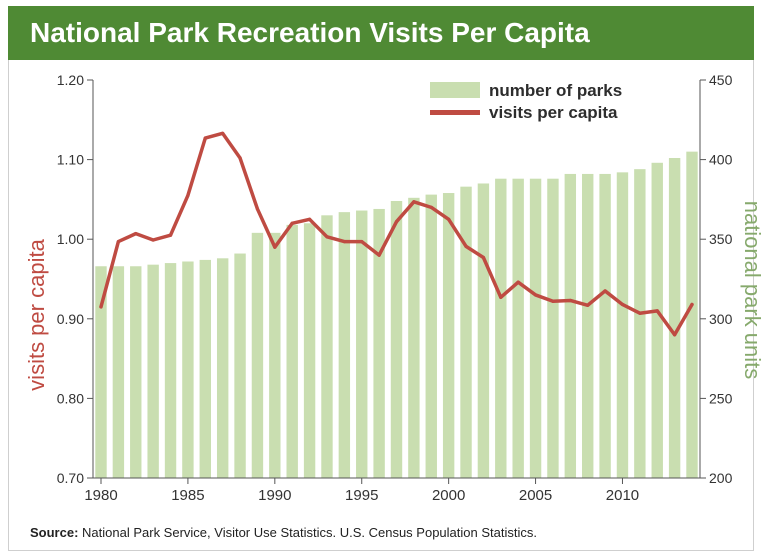 This screenshot has height=557, width=762. I want to click on x-tick-label: 2005, so click(535, 495).